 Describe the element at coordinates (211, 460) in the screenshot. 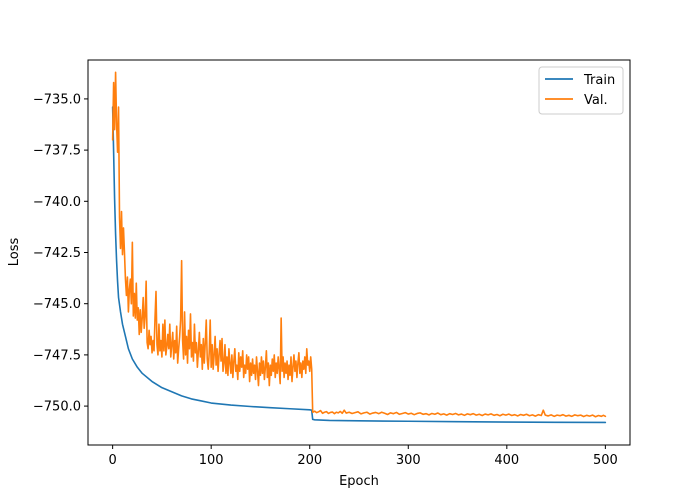

I see `x-tick-label: 100` at that location.